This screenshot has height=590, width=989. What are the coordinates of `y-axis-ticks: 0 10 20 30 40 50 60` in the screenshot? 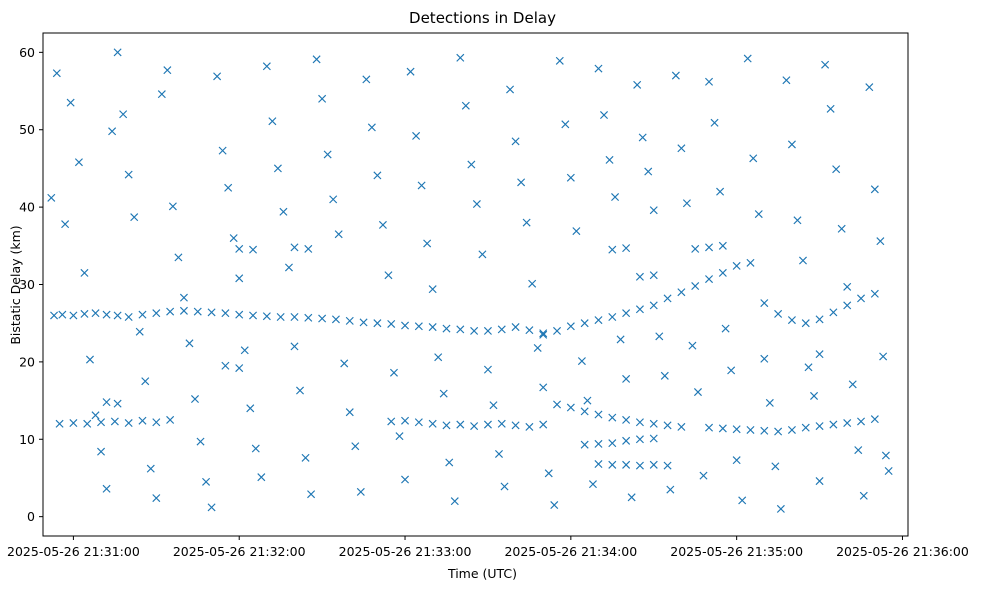 It's located at (31, 284).